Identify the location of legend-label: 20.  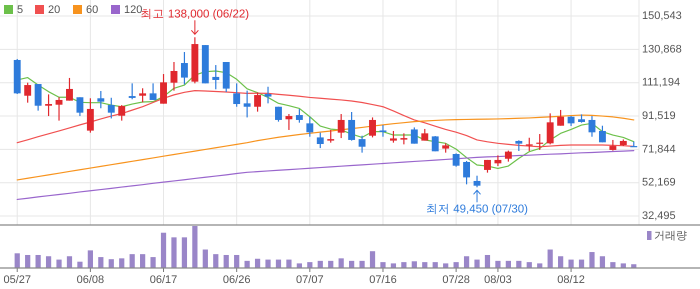
(54, 10).